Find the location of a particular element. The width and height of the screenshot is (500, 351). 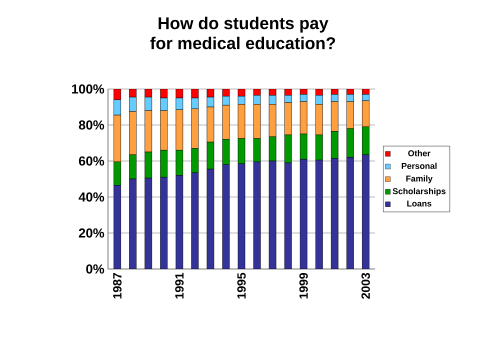

legend-label: Family is located at coordinates (419, 179).